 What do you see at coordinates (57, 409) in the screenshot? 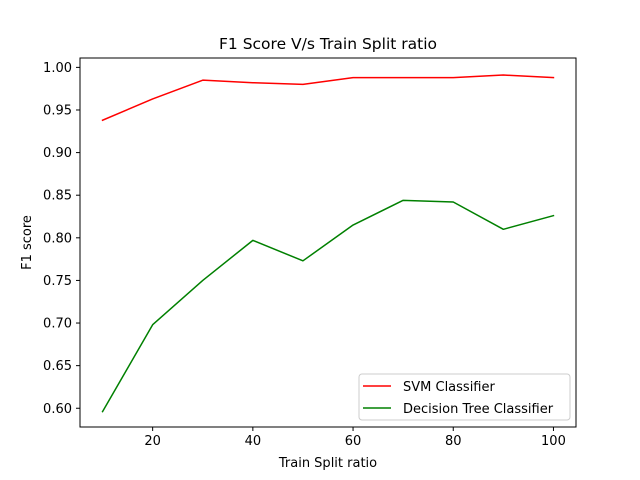
I see `y-tick-label: 0.60` at bounding box center [57, 409].